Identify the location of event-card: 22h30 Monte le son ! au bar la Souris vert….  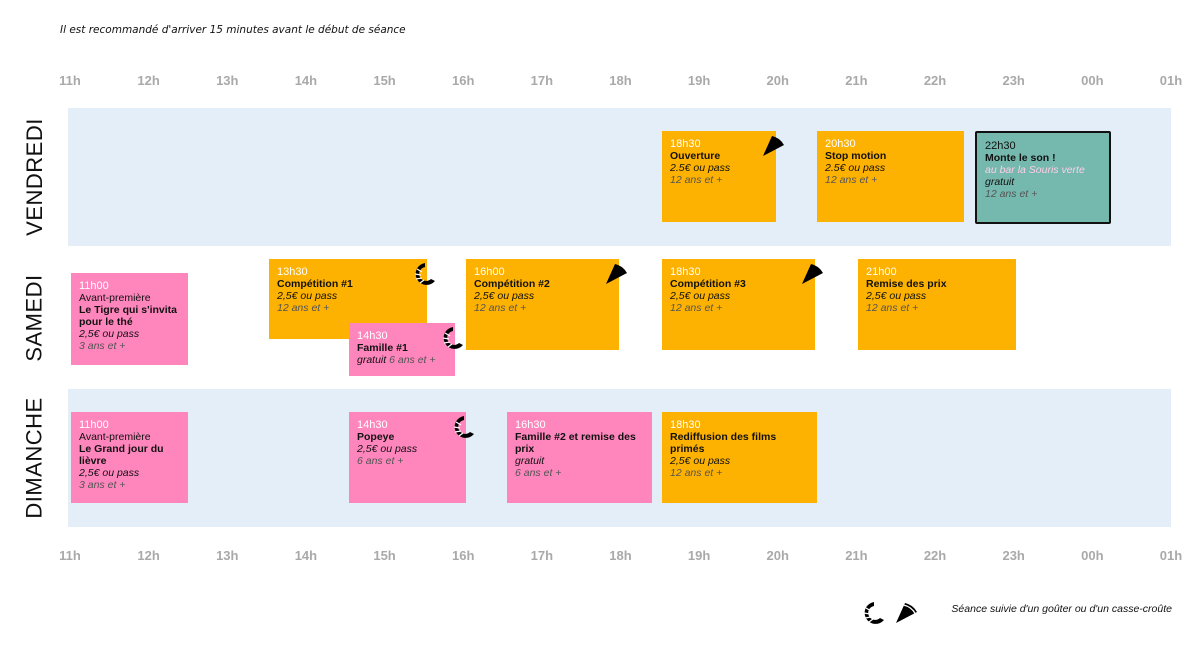
(1043, 177).